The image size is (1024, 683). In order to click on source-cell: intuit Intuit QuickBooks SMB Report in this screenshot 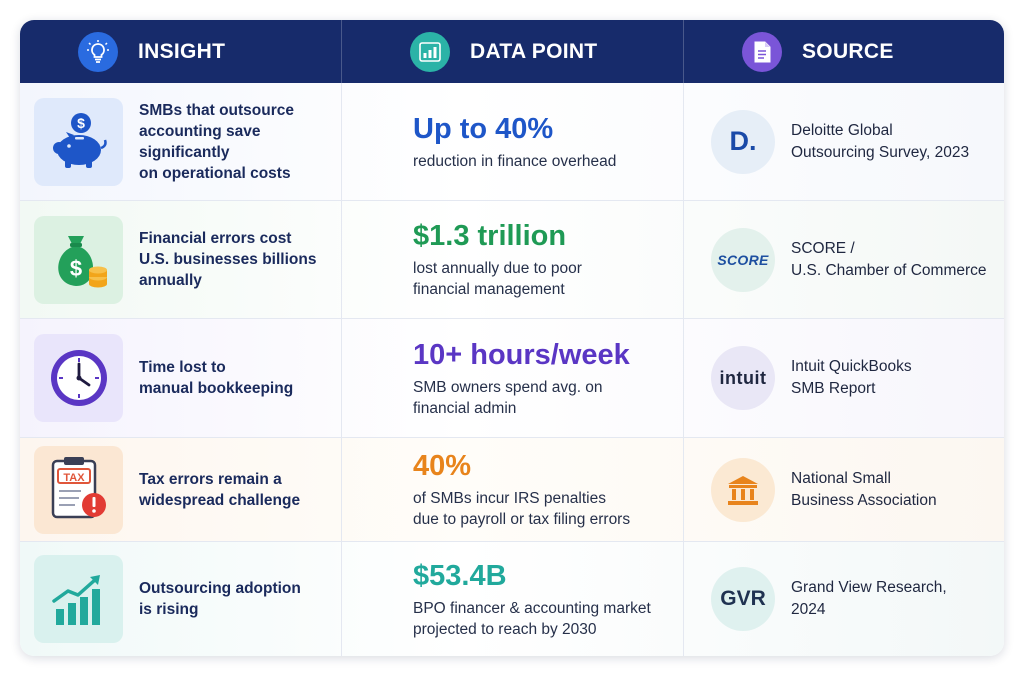, I will do `click(844, 378)`.